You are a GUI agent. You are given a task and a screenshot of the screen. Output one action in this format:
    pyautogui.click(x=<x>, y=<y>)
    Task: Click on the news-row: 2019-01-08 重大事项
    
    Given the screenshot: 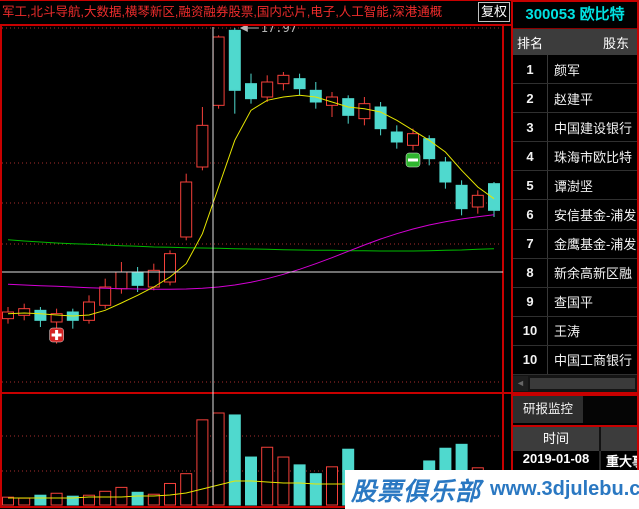 What is the action you would take?
    pyautogui.click(x=575, y=460)
    